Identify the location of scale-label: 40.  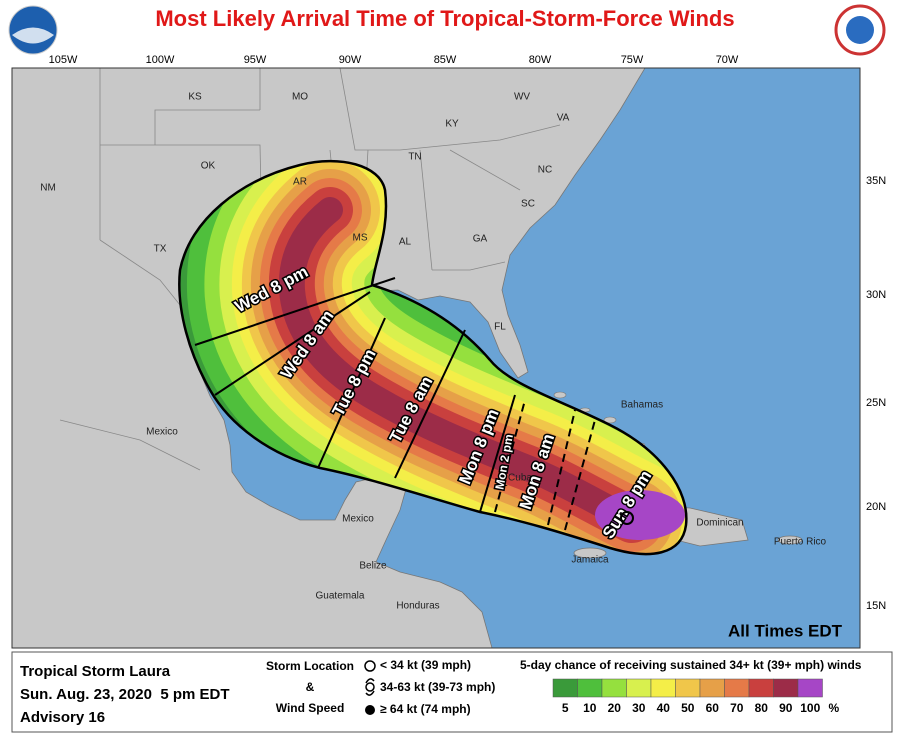
(664, 708).